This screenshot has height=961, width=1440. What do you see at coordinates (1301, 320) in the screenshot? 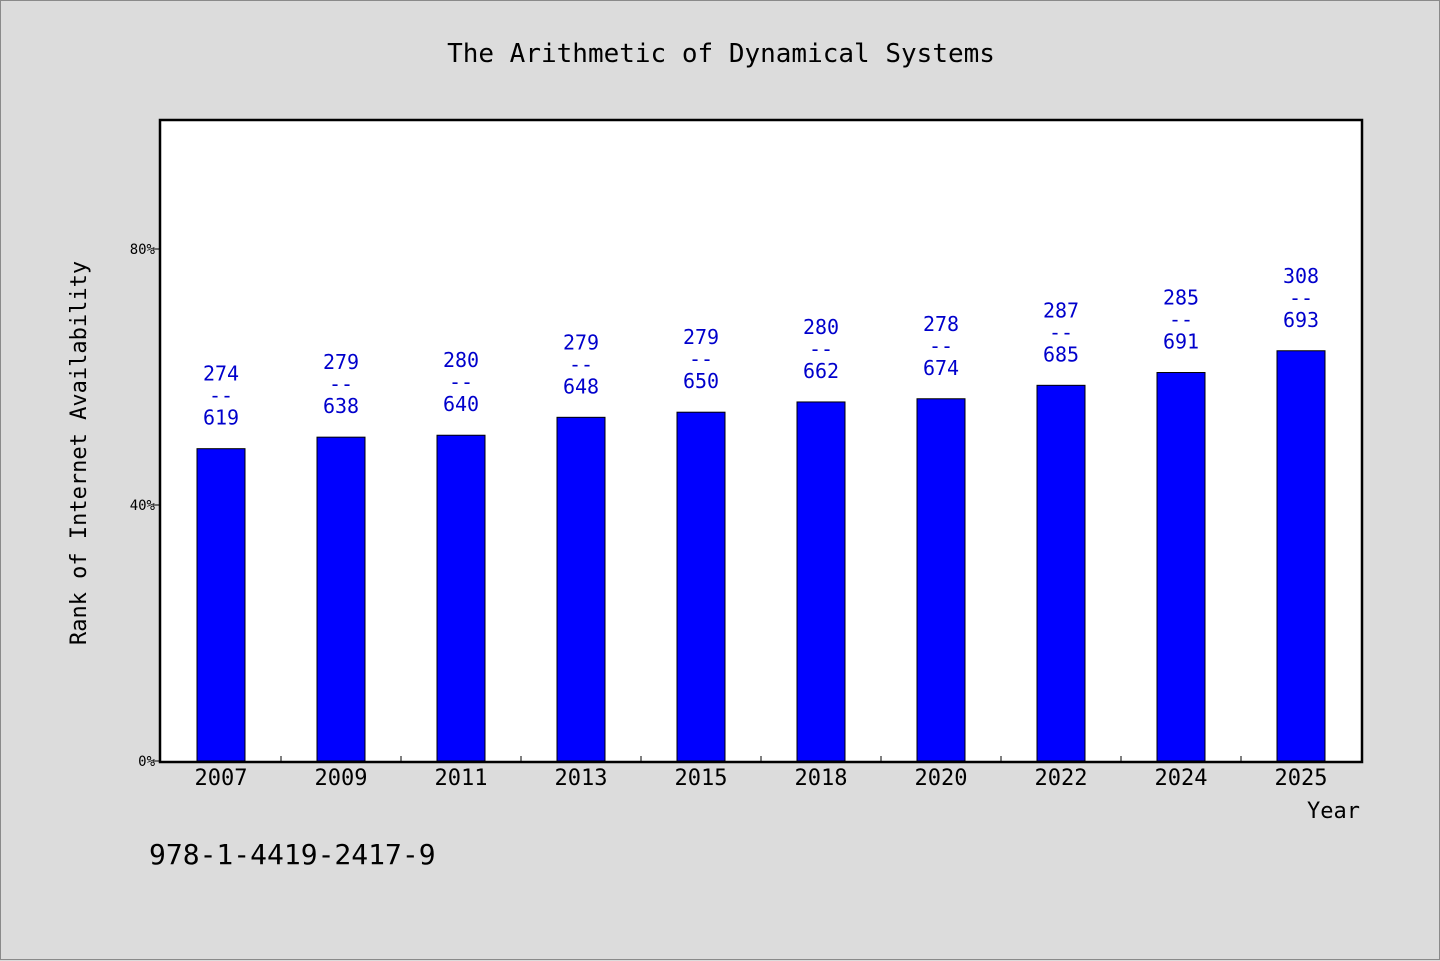
I see `bar-label-bottom: 693` at bounding box center [1301, 320].